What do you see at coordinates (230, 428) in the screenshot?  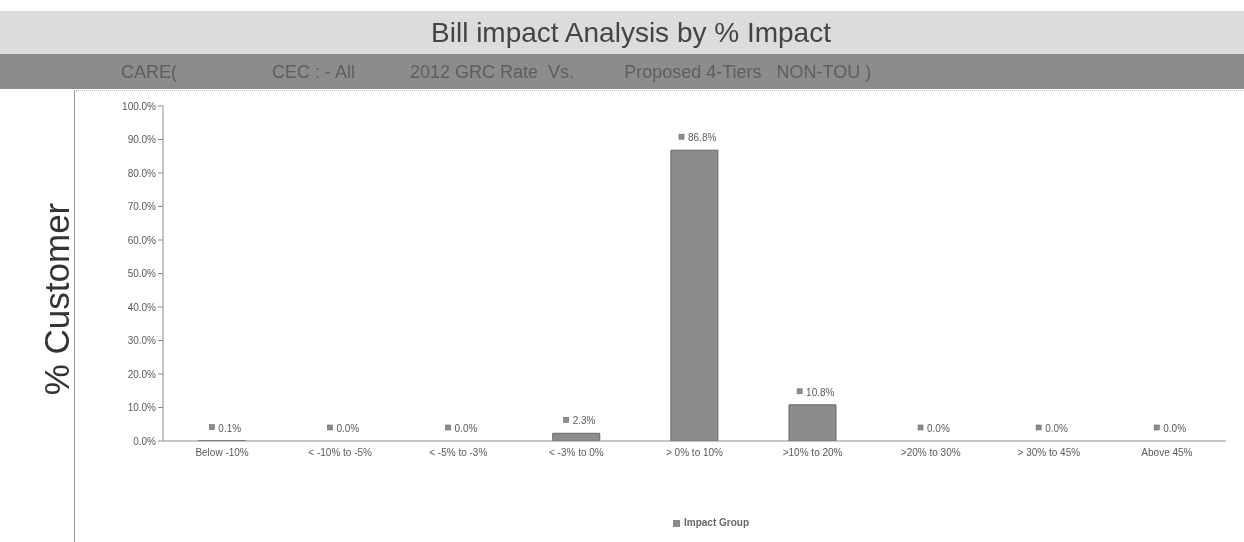 I see `data-label: 0.1%` at bounding box center [230, 428].